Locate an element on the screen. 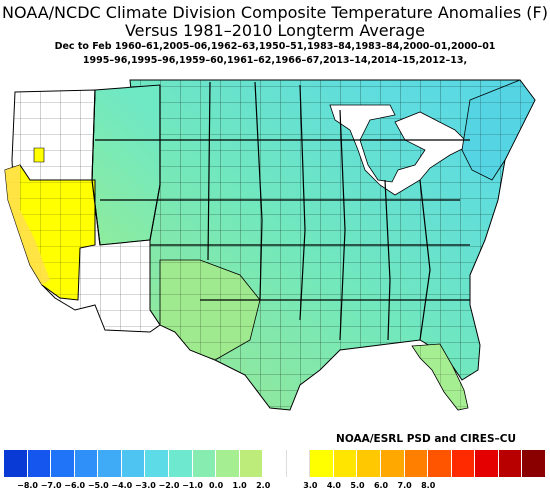 Image resolution: width=550 pixels, height=492 pixels. legend-tick-label: −2.0 is located at coordinates (169, 485).